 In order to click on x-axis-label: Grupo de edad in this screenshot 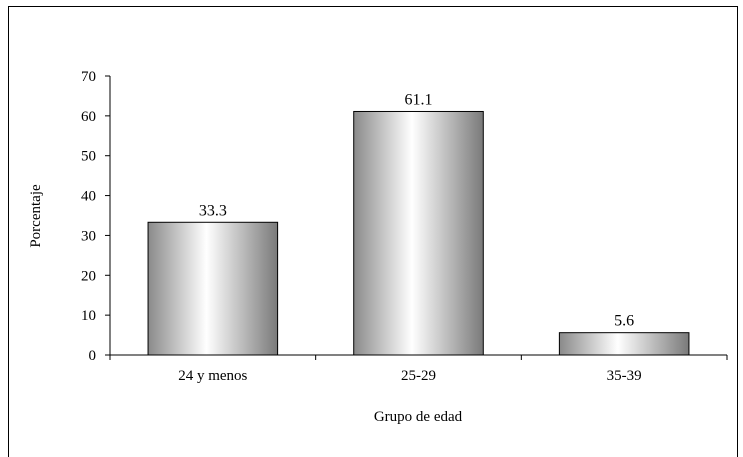, I will do `click(418, 417)`.